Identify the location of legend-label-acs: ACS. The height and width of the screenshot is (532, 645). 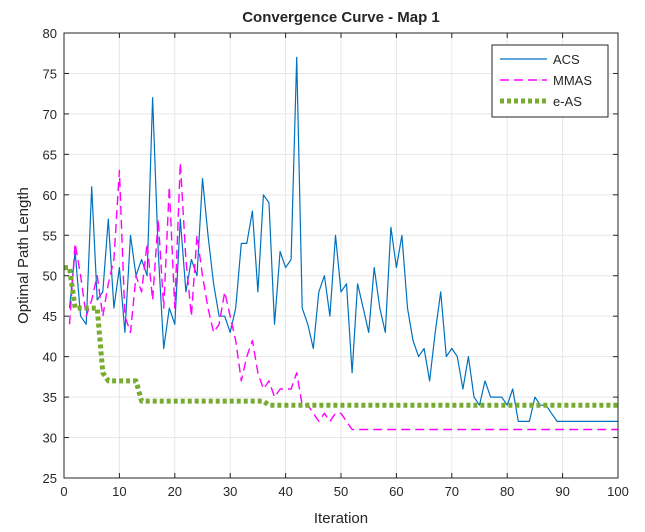
(566, 59).